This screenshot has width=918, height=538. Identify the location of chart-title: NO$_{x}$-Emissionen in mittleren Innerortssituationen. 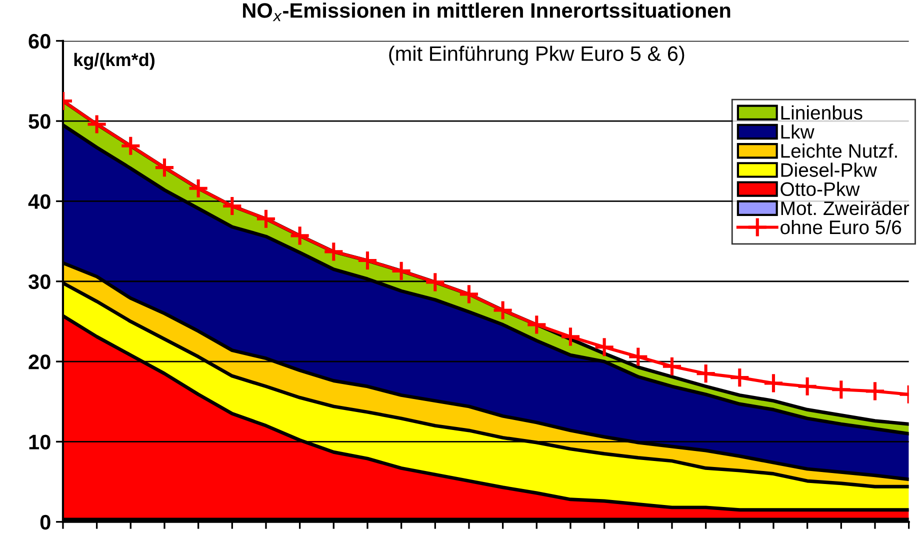
(486, 12).